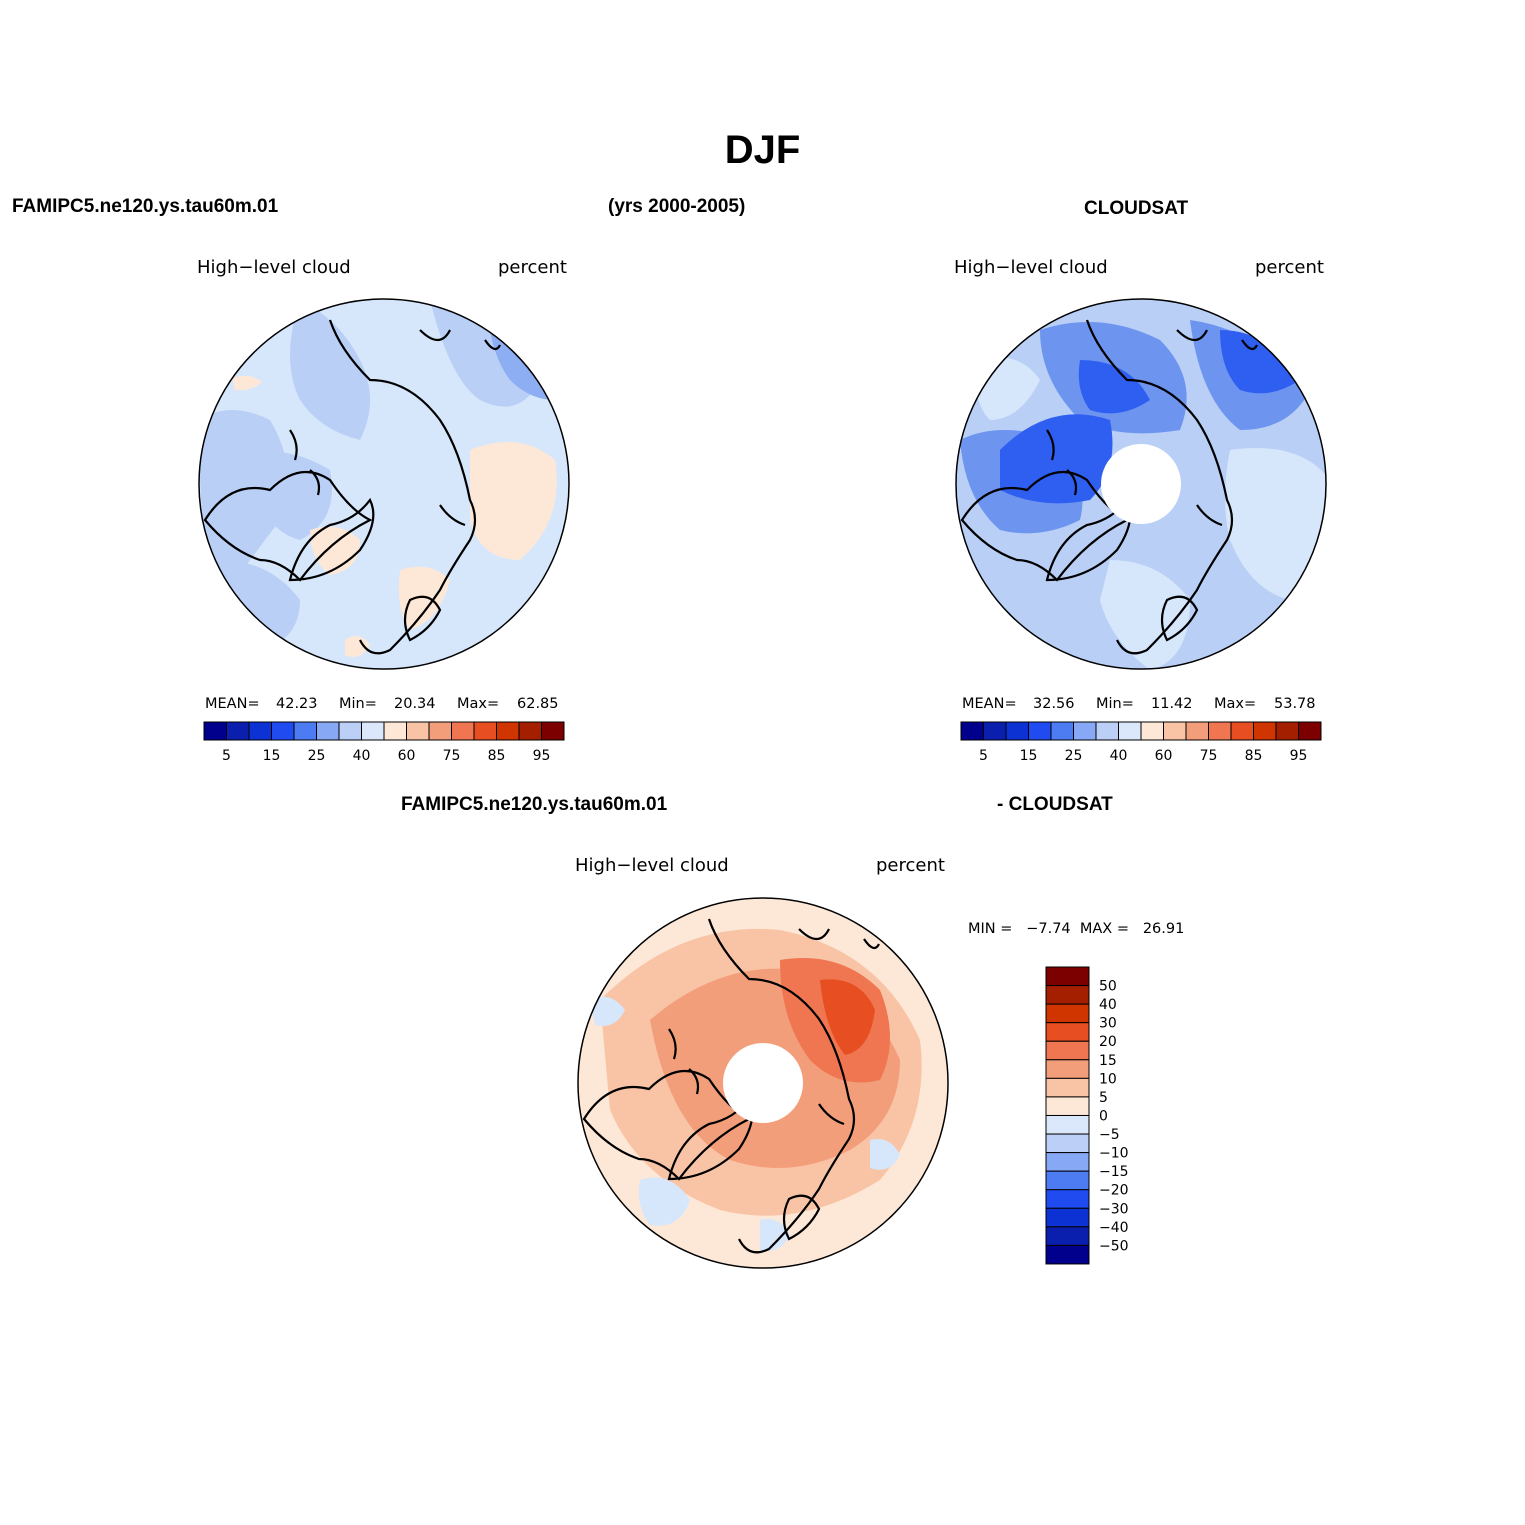 This screenshot has height=1525, width=1525. Describe the element at coordinates (286, 496) in the screenshot. I see `model-region-low-center` at that location.